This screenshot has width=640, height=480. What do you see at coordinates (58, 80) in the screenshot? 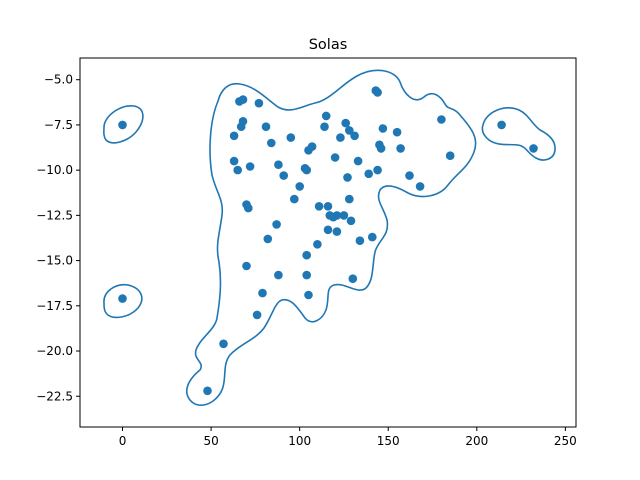
I see `y-tick-label-7: −5.0` at bounding box center [58, 80].